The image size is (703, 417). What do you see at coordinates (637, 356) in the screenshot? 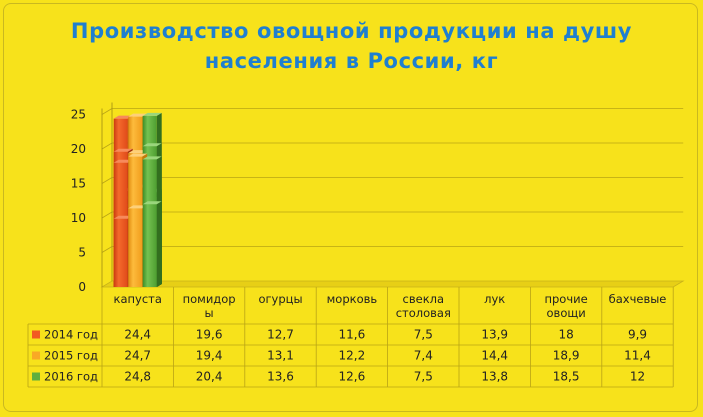
I see `data-label: 11,4` at bounding box center [637, 356].